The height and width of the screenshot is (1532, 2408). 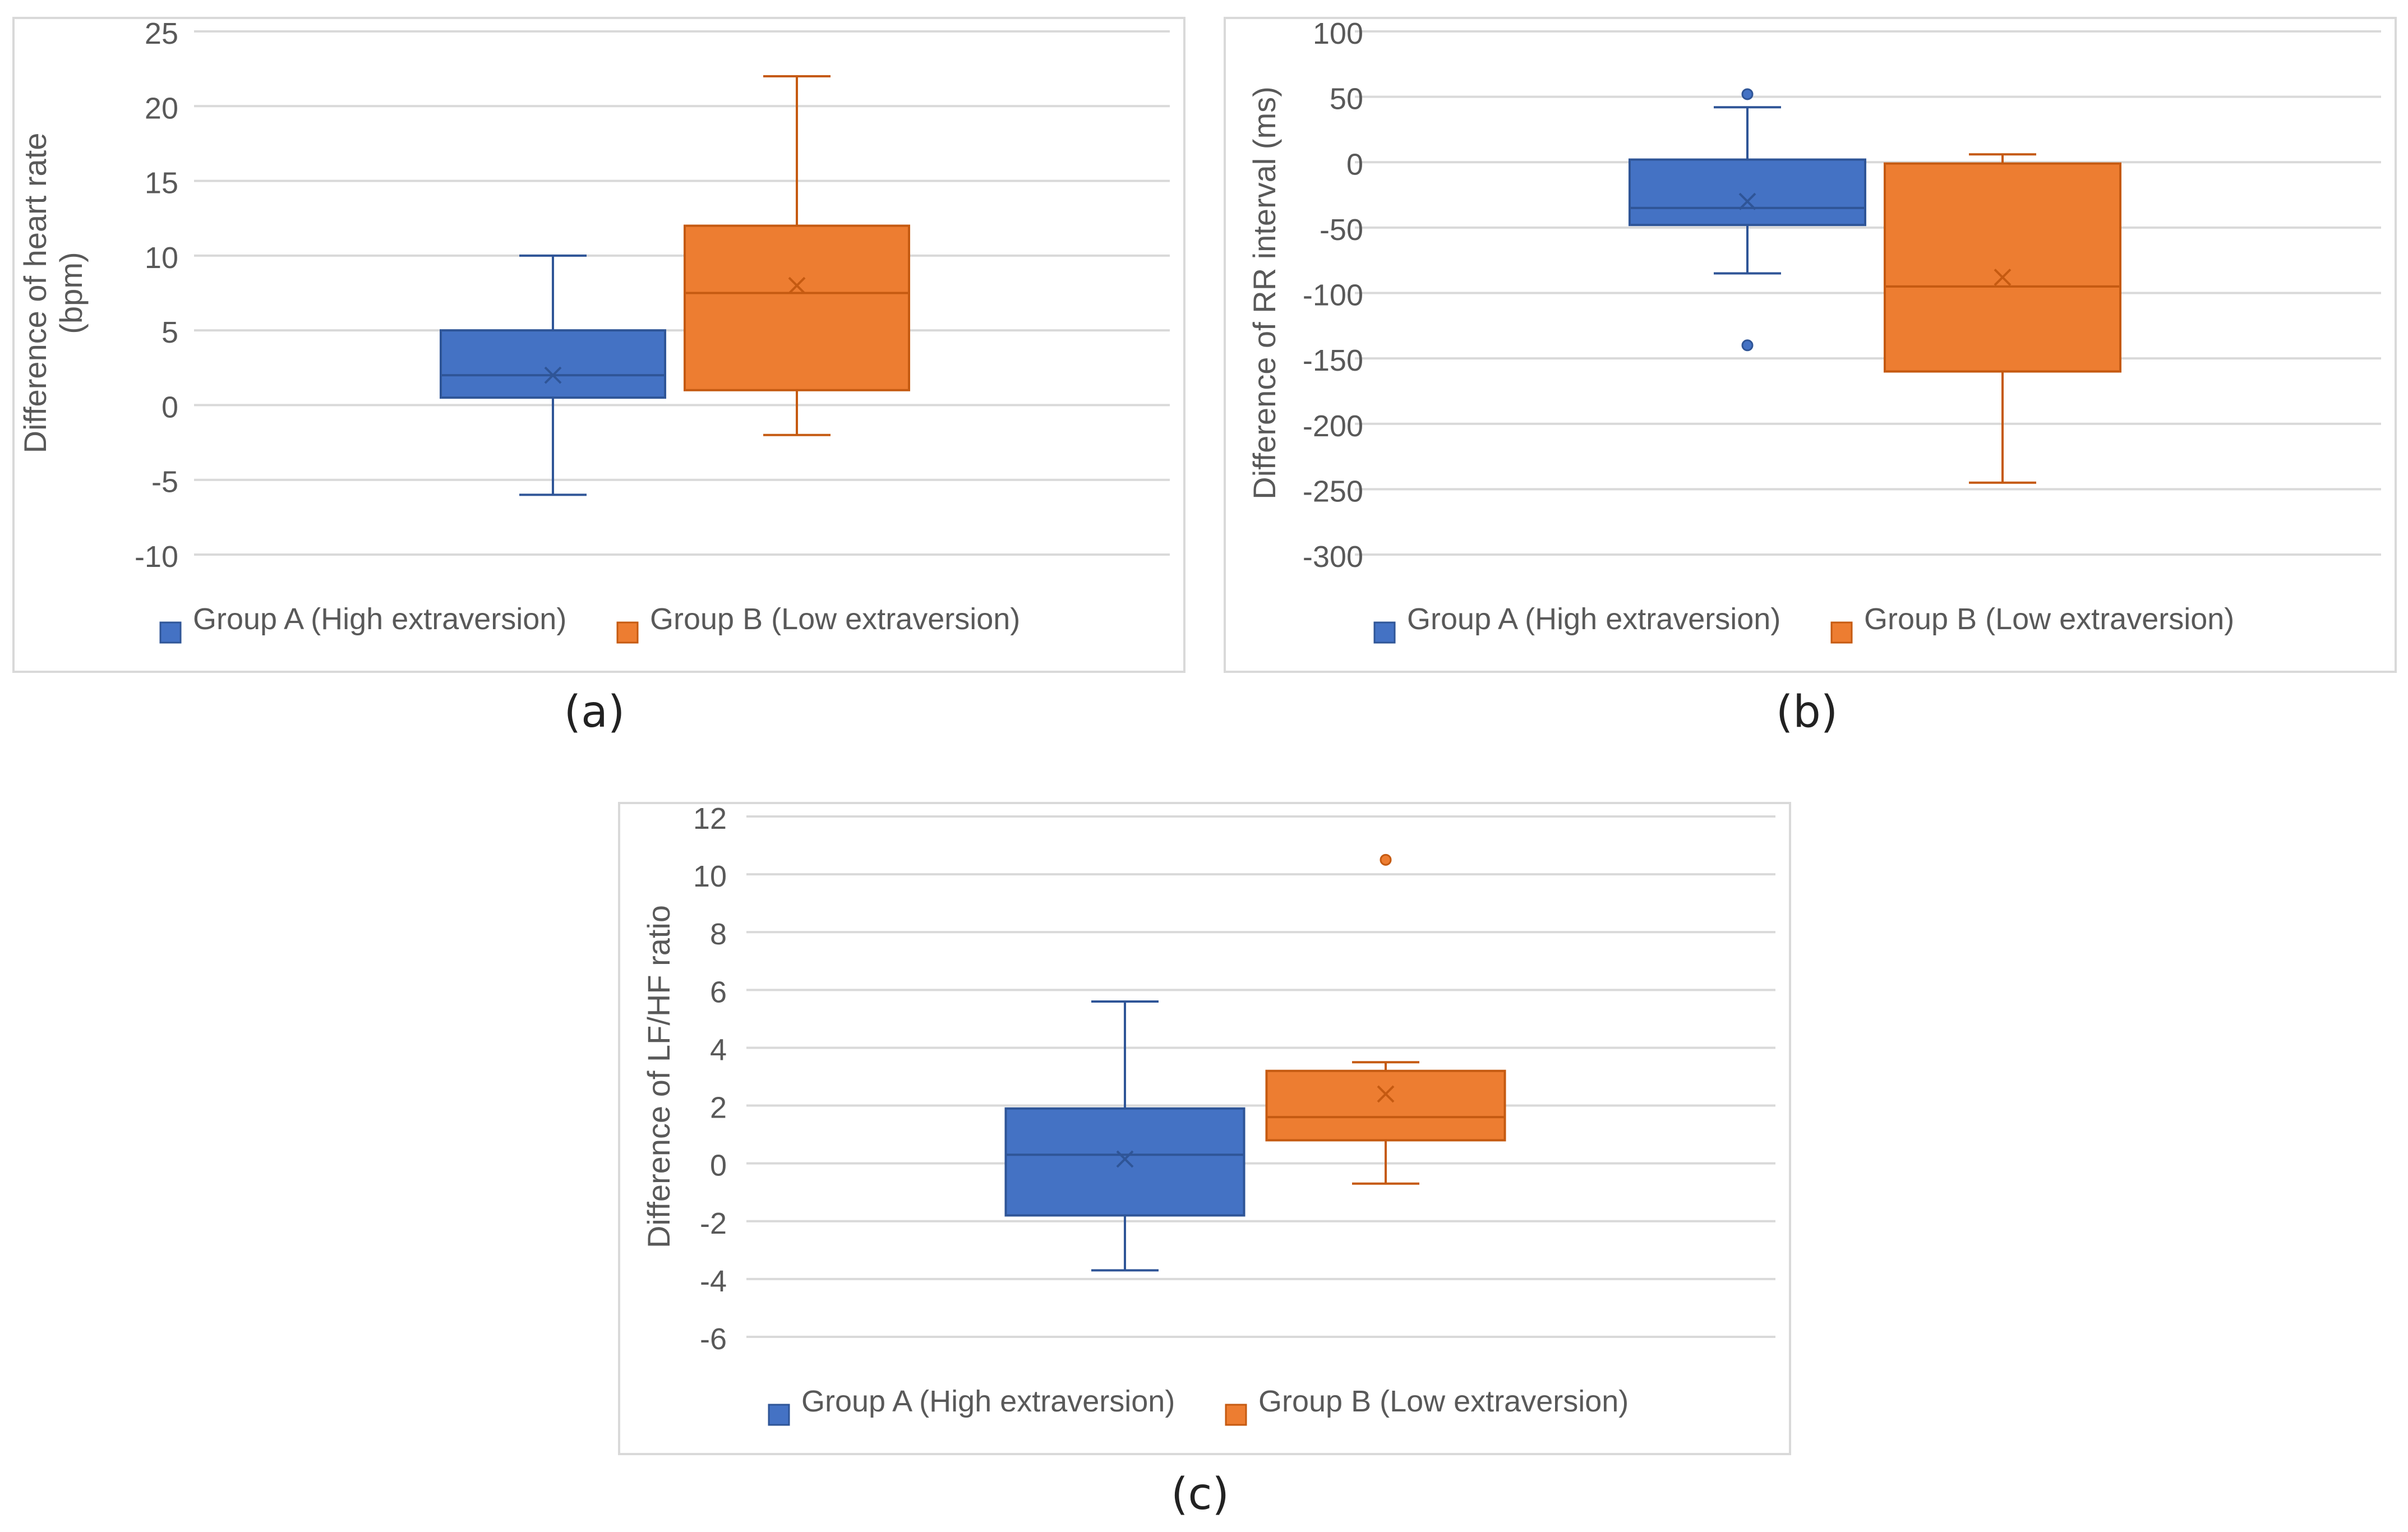 I want to click on y-tick-label: -4, so click(x=713, y=1281).